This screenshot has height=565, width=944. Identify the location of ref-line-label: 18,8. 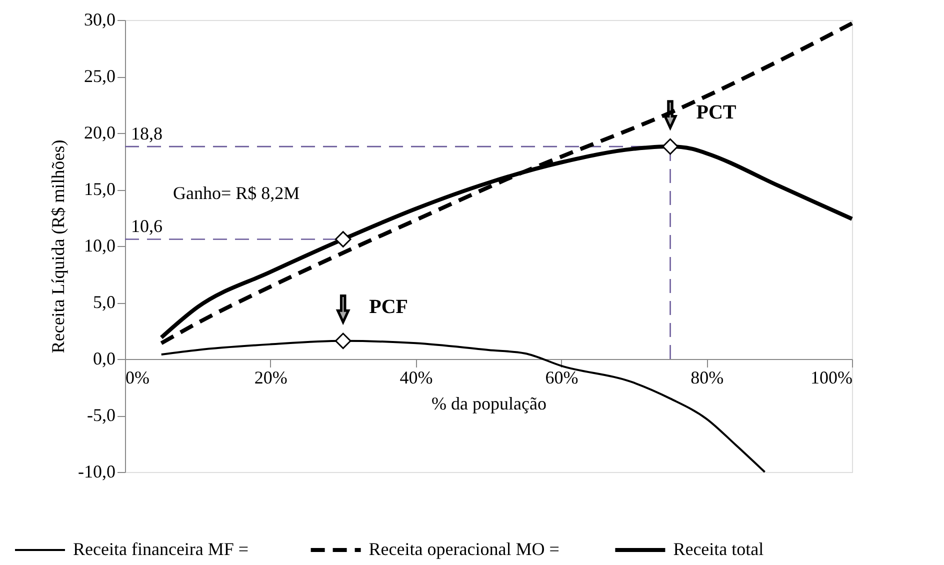
(146, 134).